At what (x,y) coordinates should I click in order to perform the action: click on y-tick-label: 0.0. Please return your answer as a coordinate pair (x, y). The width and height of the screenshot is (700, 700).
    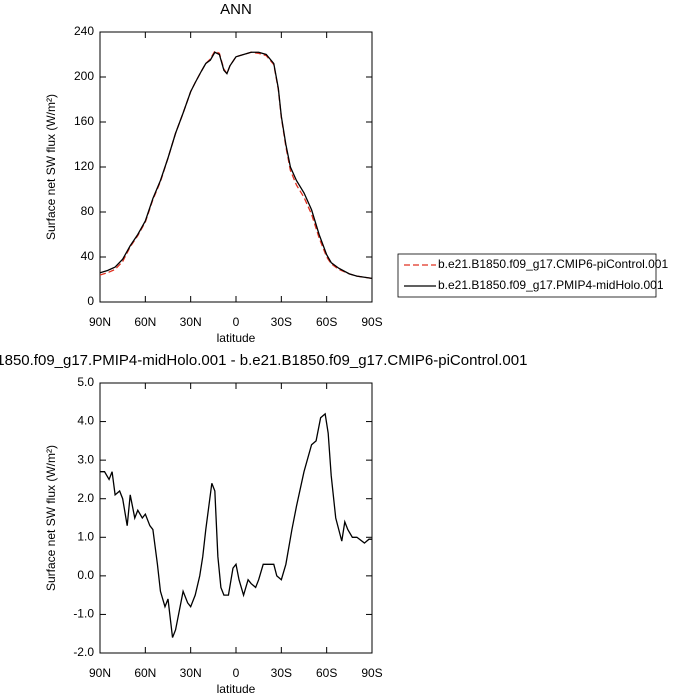
    Looking at the image, I should click on (85, 575).